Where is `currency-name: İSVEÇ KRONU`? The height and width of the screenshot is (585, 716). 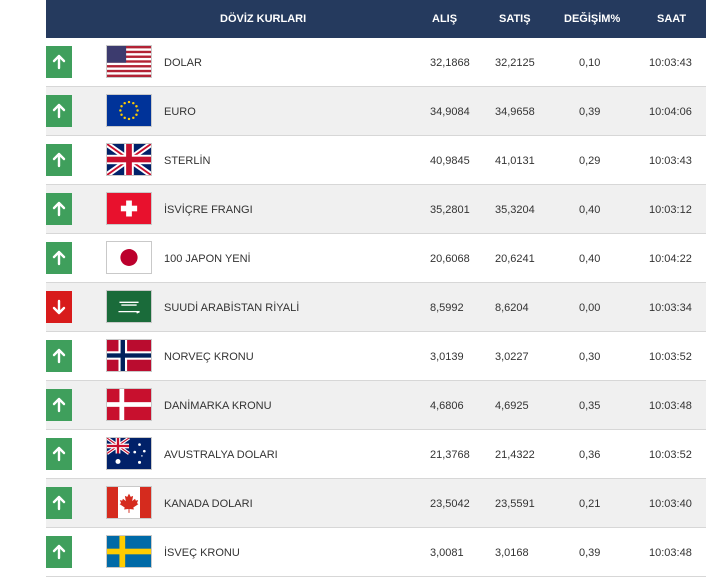 currency-name: İSVEÇ KRONU is located at coordinates (202, 553).